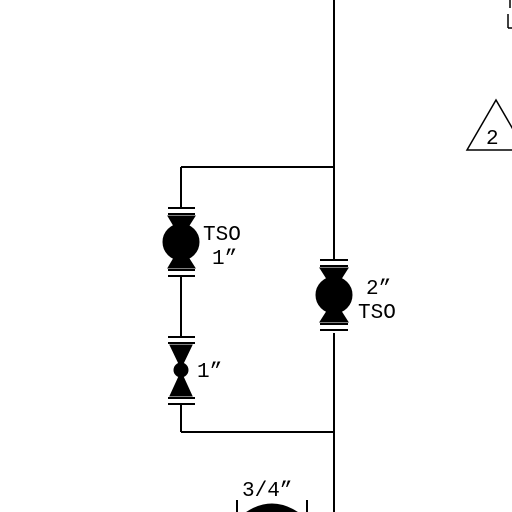 The width and height of the screenshot is (512, 512). I want to click on tso-upper-tag: TSO, so click(222, 235).